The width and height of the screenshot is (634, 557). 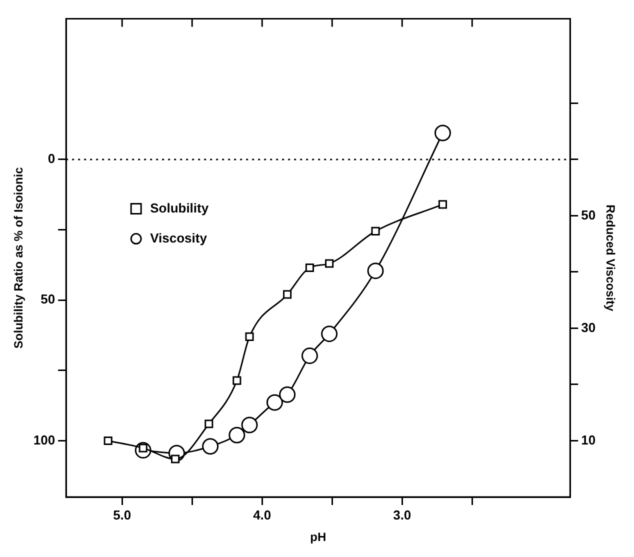 I want to click on y-tick-label: 50, so click(x=48, y=299).